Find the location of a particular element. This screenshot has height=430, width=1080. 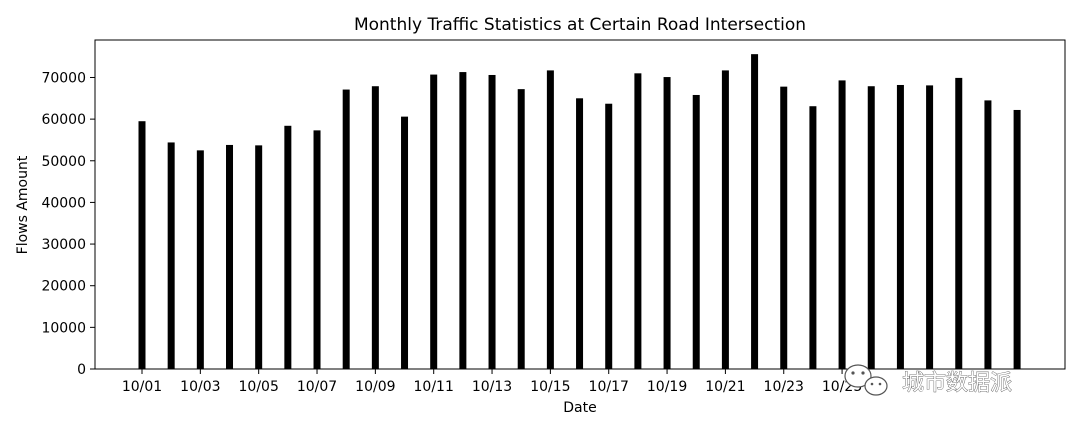

x-tick-label: 10/05 is located at coordinates (259, 387).